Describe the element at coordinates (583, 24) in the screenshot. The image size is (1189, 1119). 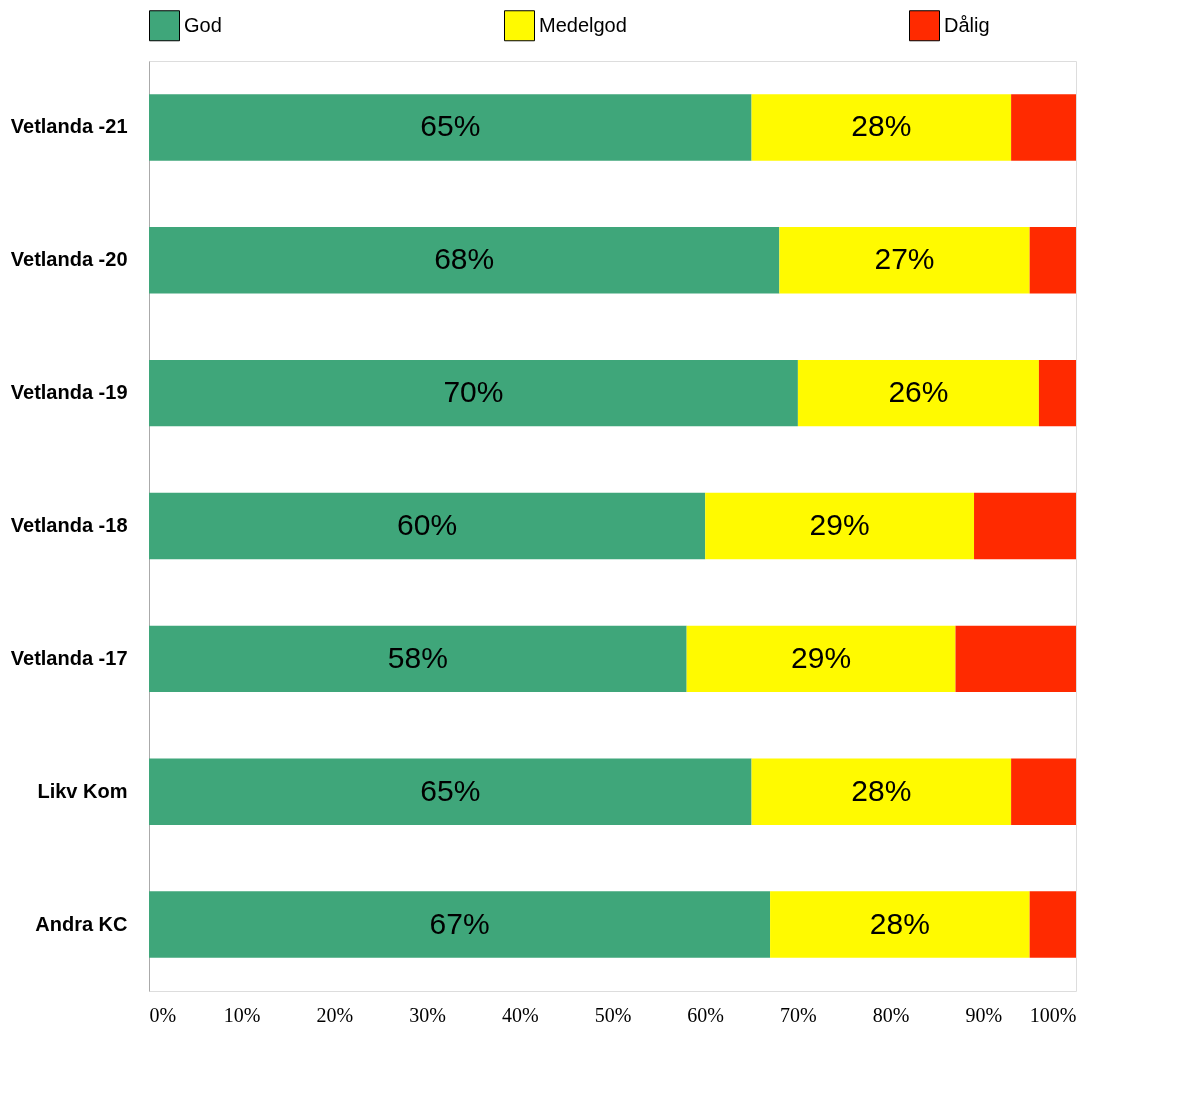
I see `legend-label: Medelgod` at that location.